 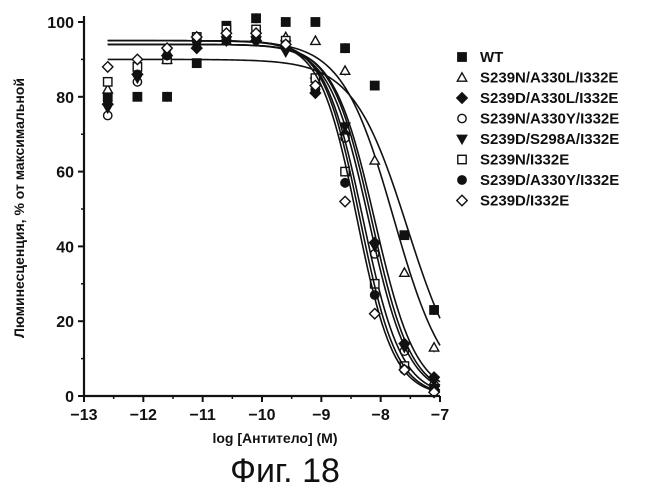 I want to click on legend-item: S239N/I332E, so click(x=513, y=160).